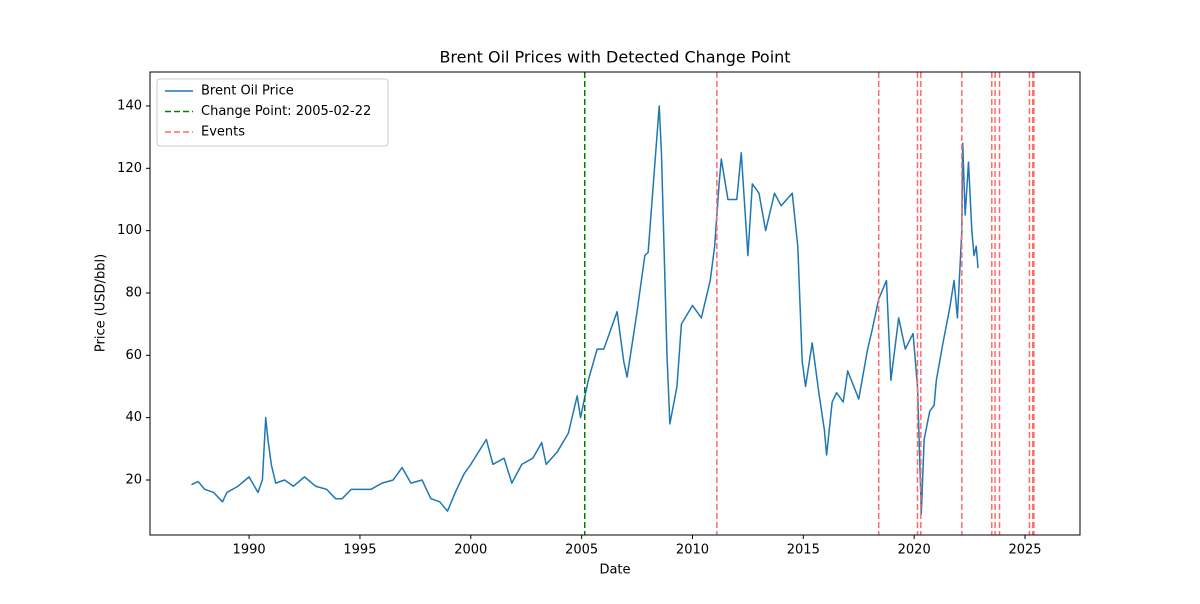 Image resolution: width=1200 pixels, height=604 pixels. Describe the element at coordinates (286, 111) in the screenshot. I see `legend-label: Change Point: 2005-02-22` at that location.